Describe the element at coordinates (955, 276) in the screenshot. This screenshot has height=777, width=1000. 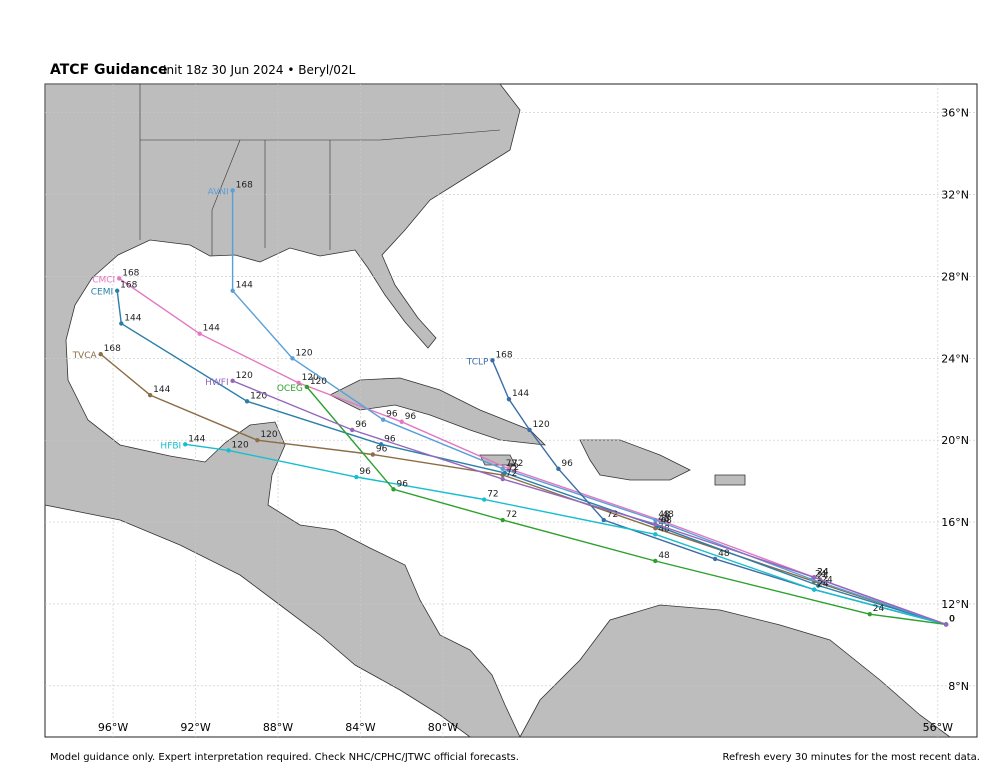
I see `lat-label: 28°N` at that location.